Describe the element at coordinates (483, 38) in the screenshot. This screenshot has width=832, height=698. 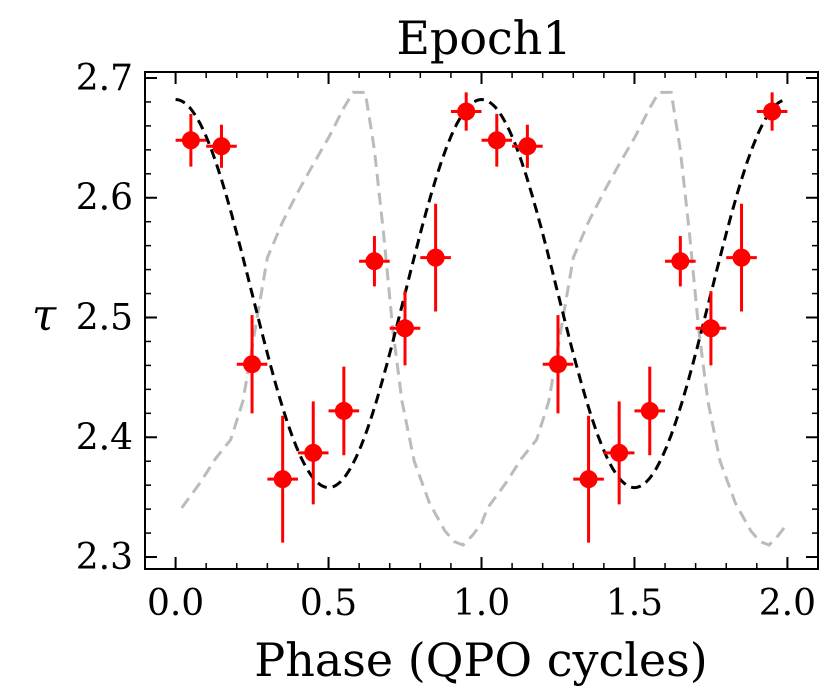
I see `chart-title: Epoch1` at that location.